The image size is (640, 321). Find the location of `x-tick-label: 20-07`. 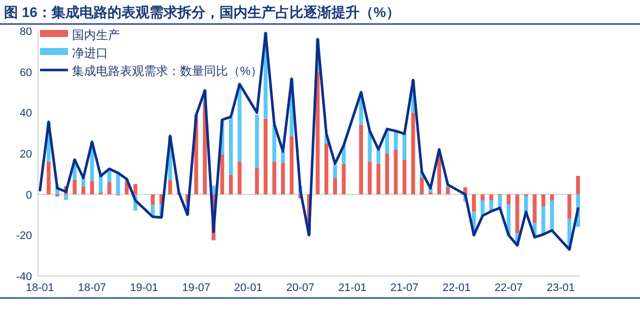

x-tick-label: 20-07 is located at coordinates (300, 288).